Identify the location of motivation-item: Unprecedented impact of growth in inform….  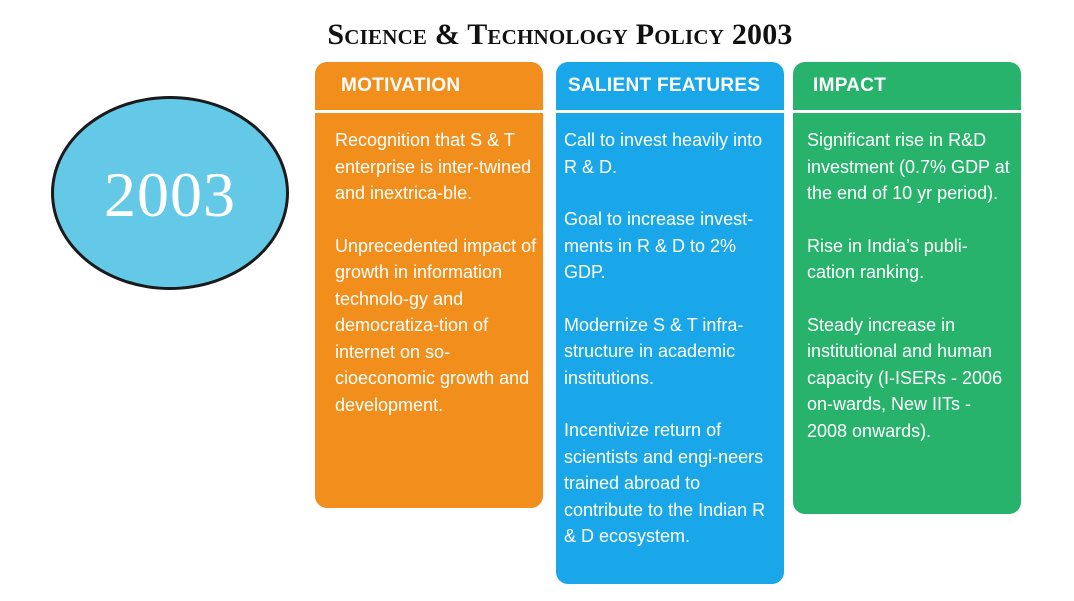
(436, 325).